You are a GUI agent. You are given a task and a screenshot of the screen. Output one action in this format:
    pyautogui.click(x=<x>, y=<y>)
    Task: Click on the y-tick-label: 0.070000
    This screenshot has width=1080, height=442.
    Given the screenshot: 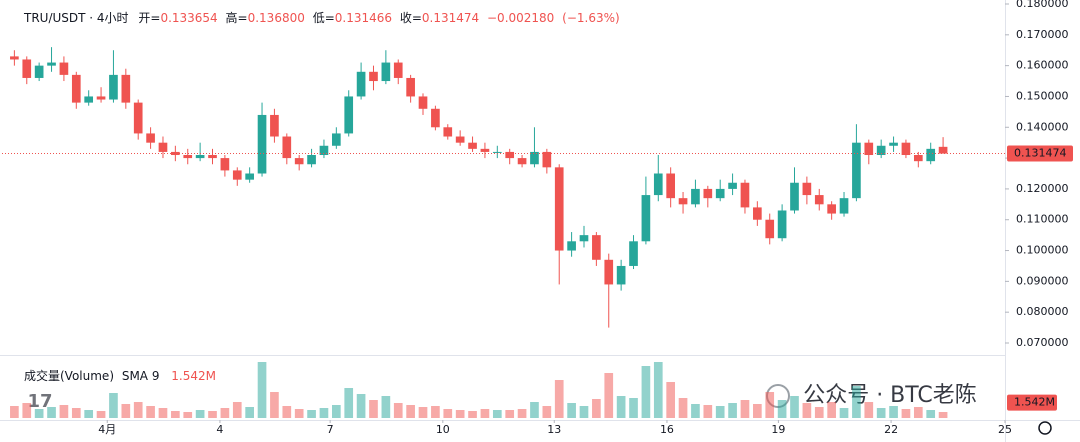 What is the action you would take?
    pyautogui.click(x=1042, y=342)
    